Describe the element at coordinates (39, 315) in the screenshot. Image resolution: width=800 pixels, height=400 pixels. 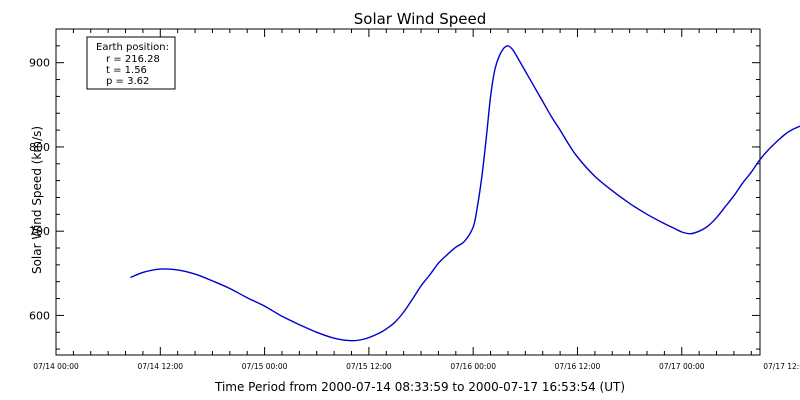
I see `y-tick-label: 600` at that location.